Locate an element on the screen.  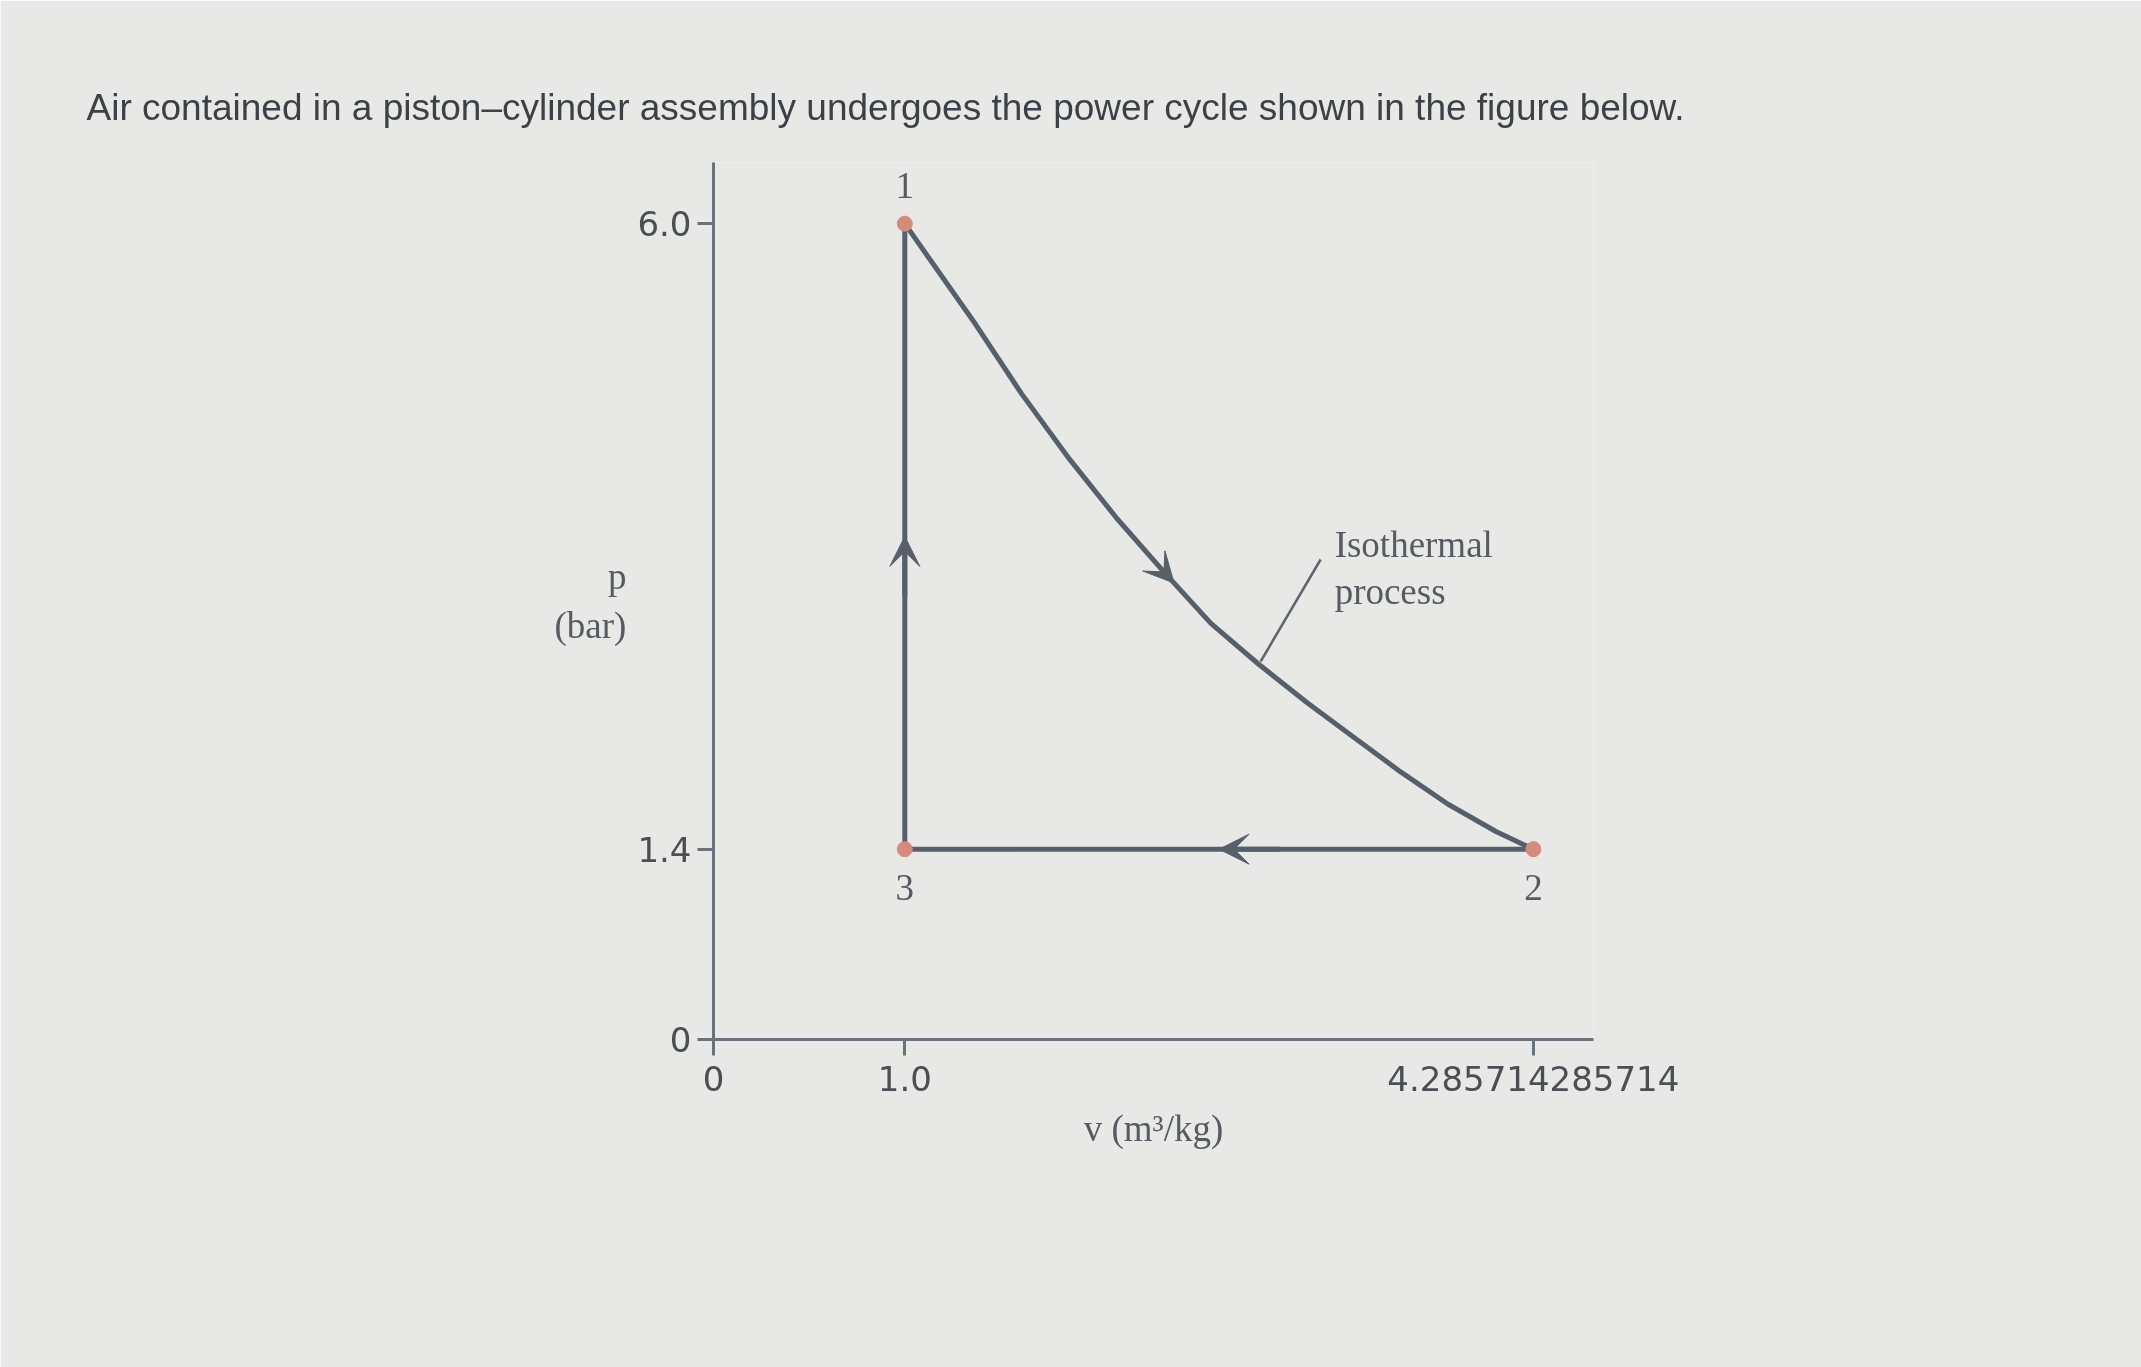
y-tick-label: 0 is located at coordinates (680, 1040).